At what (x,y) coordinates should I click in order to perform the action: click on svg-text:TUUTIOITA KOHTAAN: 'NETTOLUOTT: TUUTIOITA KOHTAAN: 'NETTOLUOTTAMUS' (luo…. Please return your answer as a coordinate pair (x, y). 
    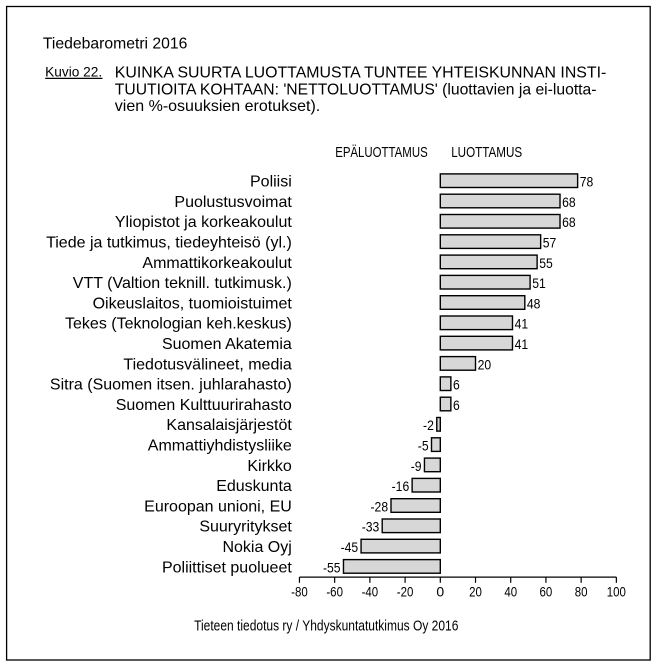
    Looking at the image, I should click on (356, 89).